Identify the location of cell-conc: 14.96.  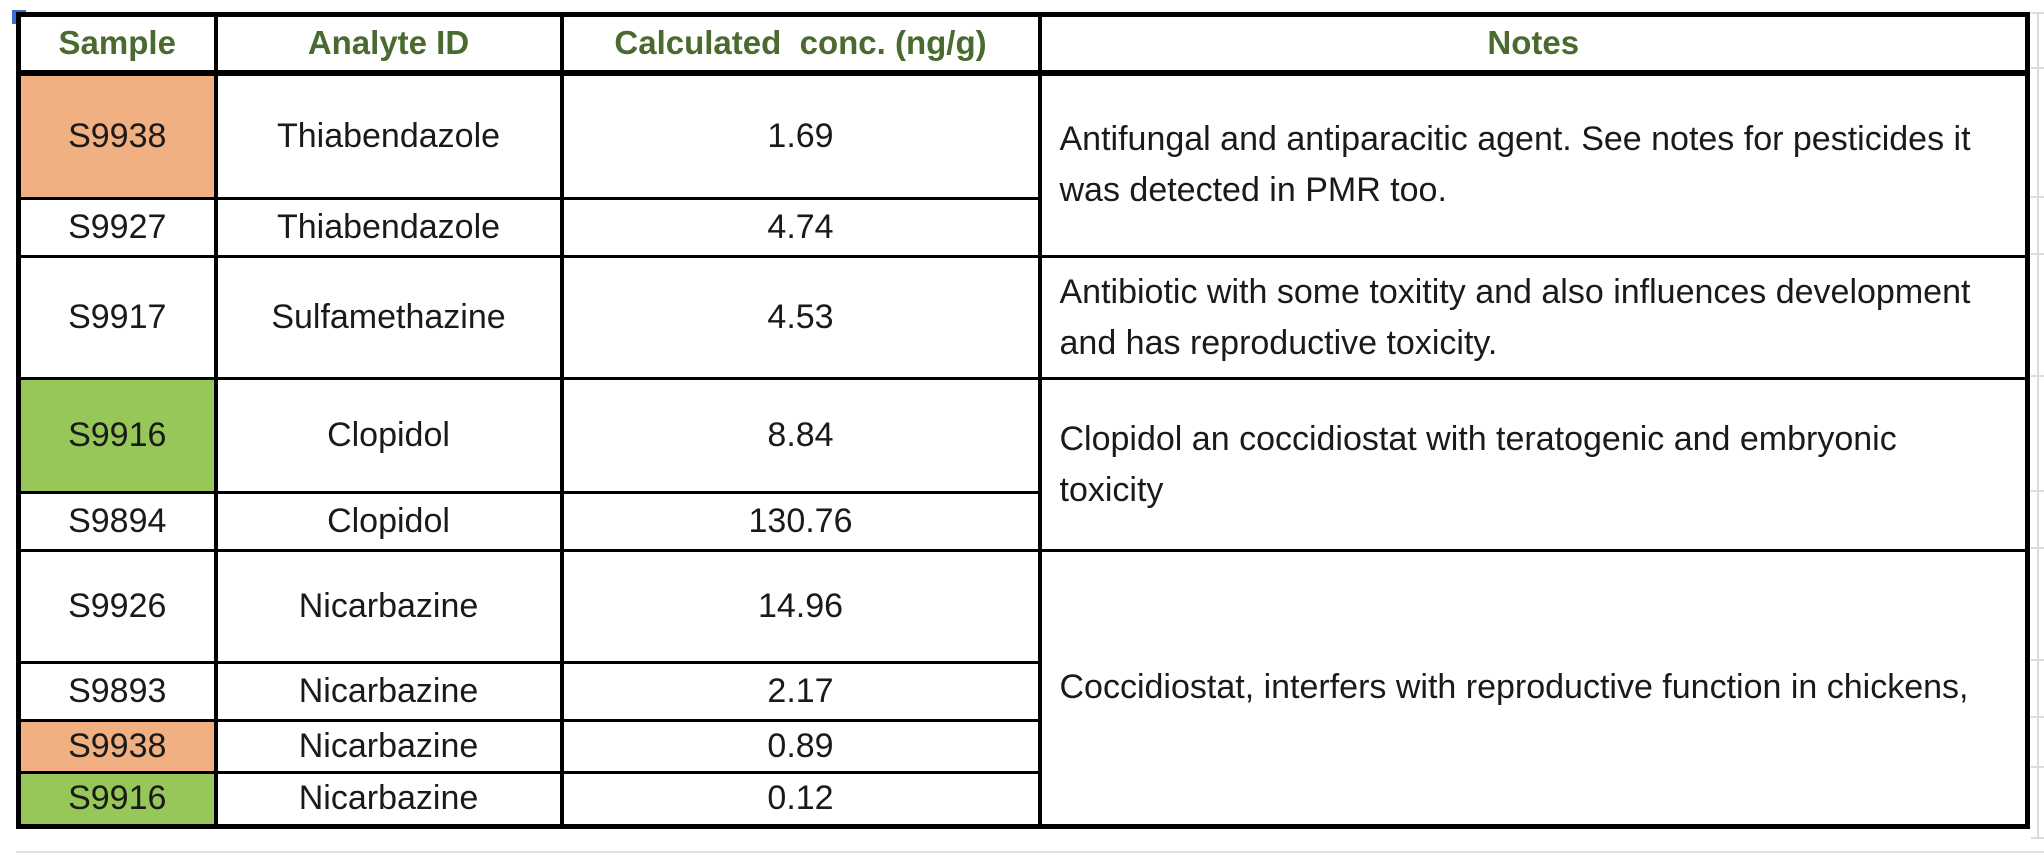
(800, 606).